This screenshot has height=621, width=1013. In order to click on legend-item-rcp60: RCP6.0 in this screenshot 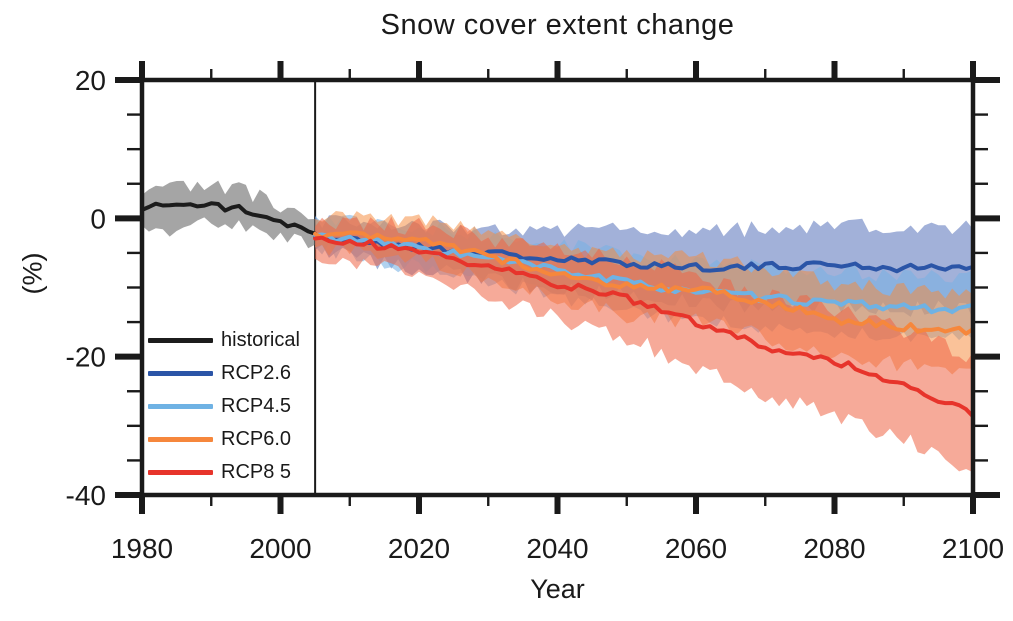, I will do `click(224, 439)`.